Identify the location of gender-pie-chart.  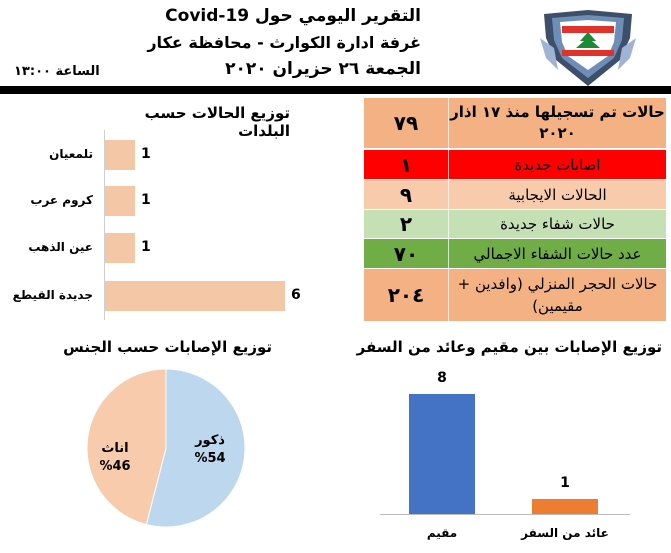
(166, 448).